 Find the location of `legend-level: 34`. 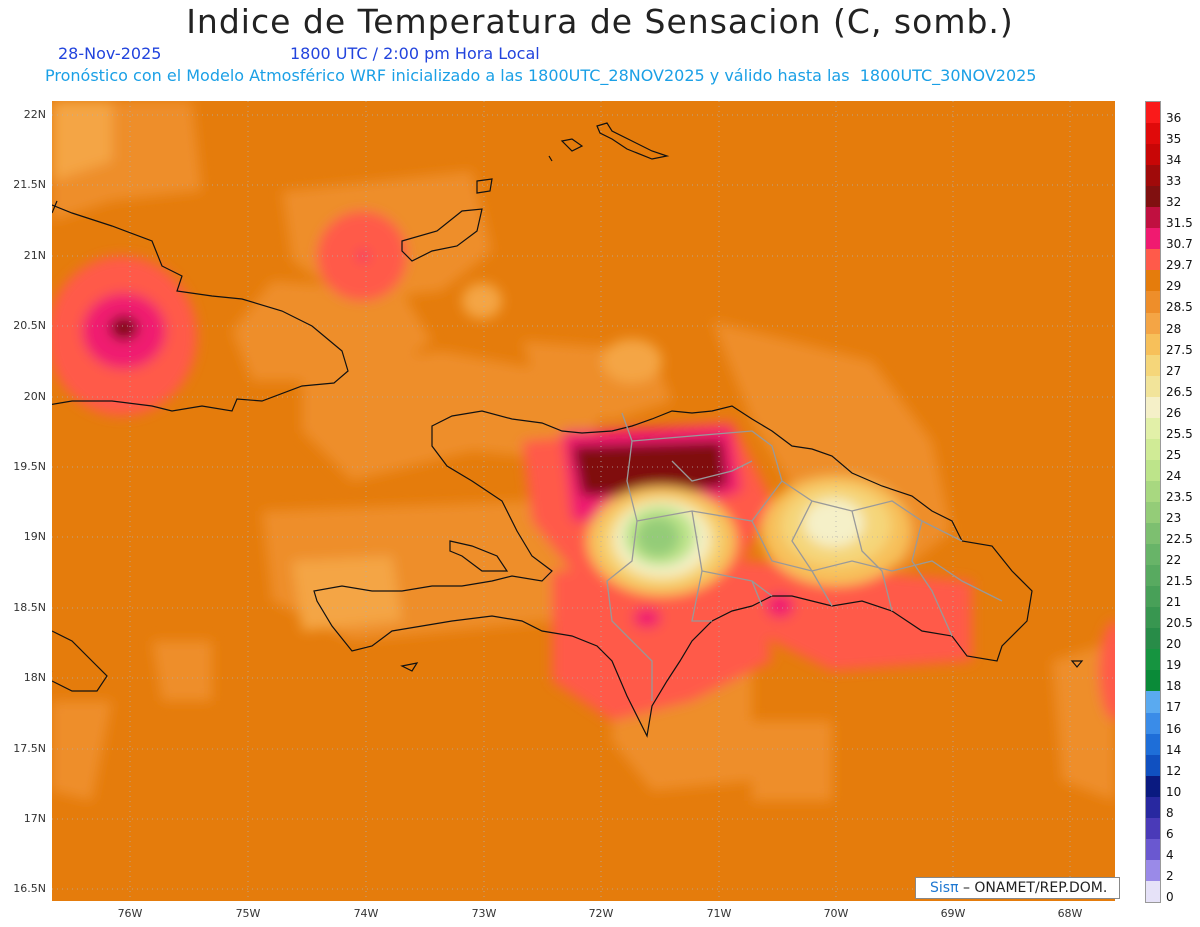

legend-level: 34 is located at coordinates (1174, 160).